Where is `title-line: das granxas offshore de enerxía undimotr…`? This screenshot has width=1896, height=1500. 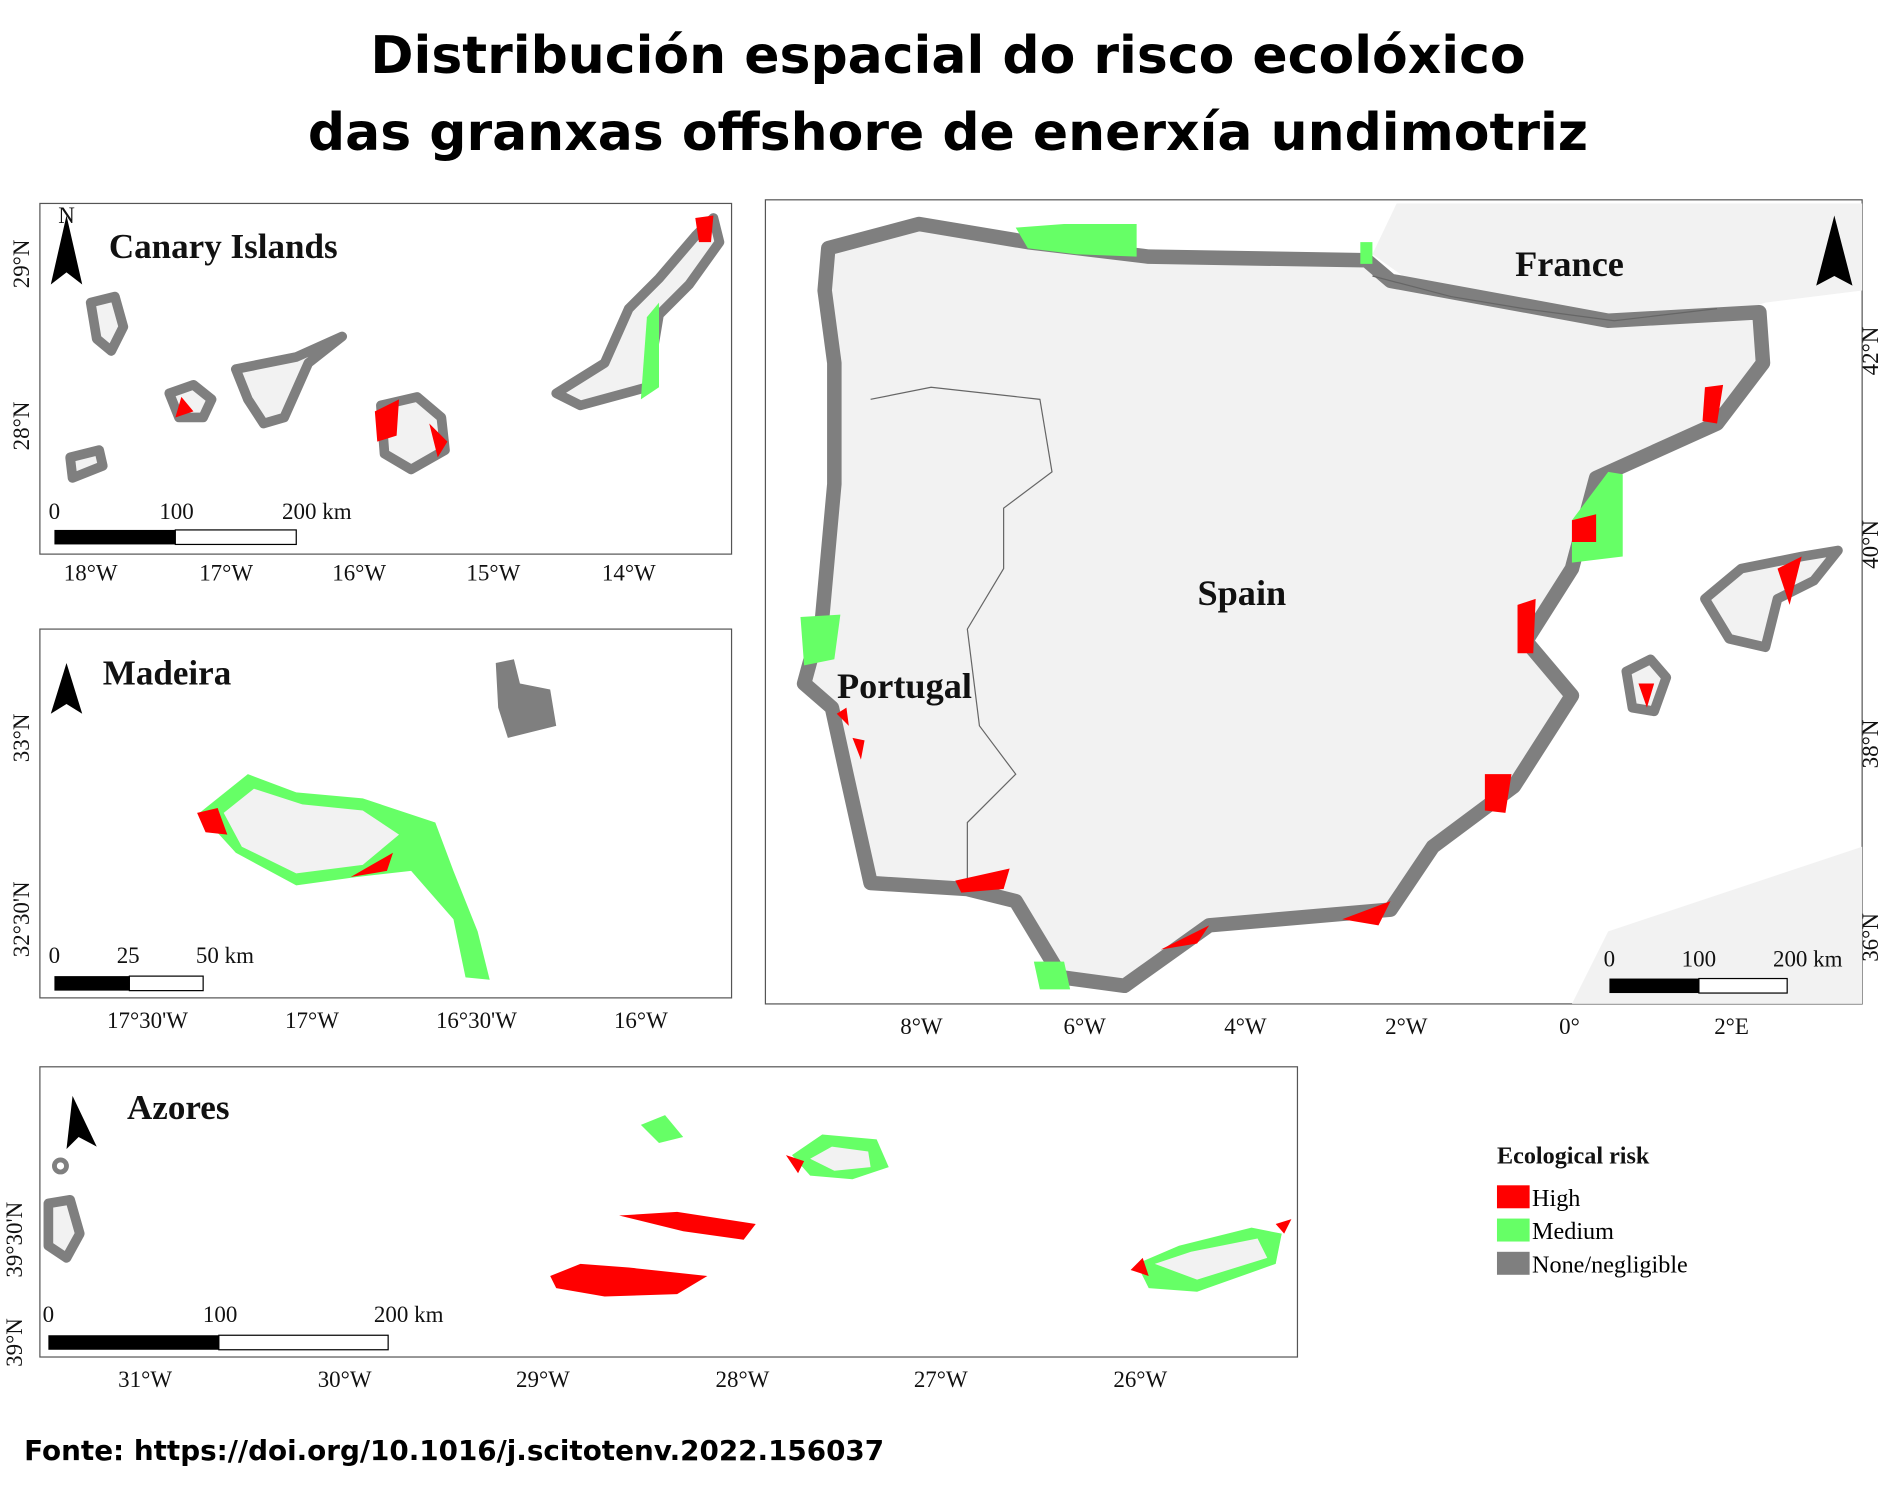 title-line: das granxas offshore de enerxía undimotr… is located at coordinates (948, 133).